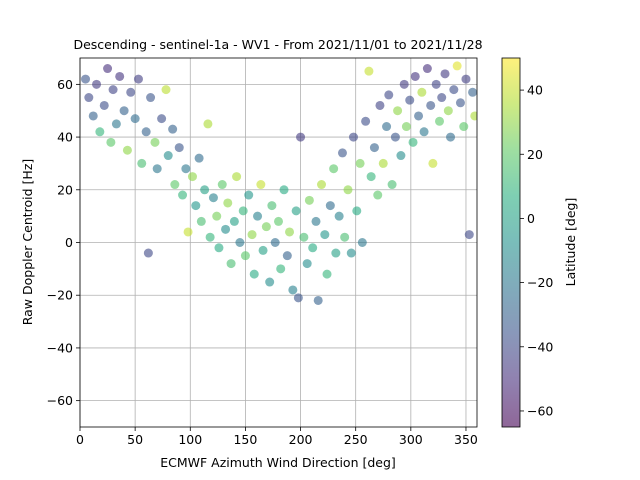  Describe the element at coordinates (277, 437) in the screenshot. I see `x-axis-ticks: 0 50 100 150 200 250 300 350` at that location.